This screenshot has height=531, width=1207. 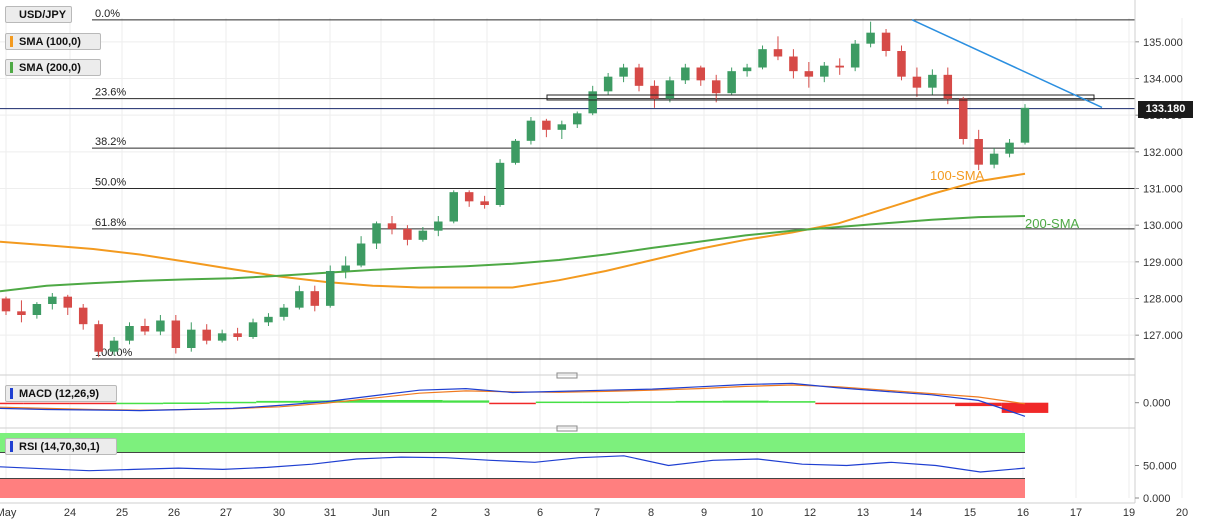 What do you see at coordinates (863, 513) in the screenshot?
I see `x-tick-label: 13` at bounding box center [863, 513].